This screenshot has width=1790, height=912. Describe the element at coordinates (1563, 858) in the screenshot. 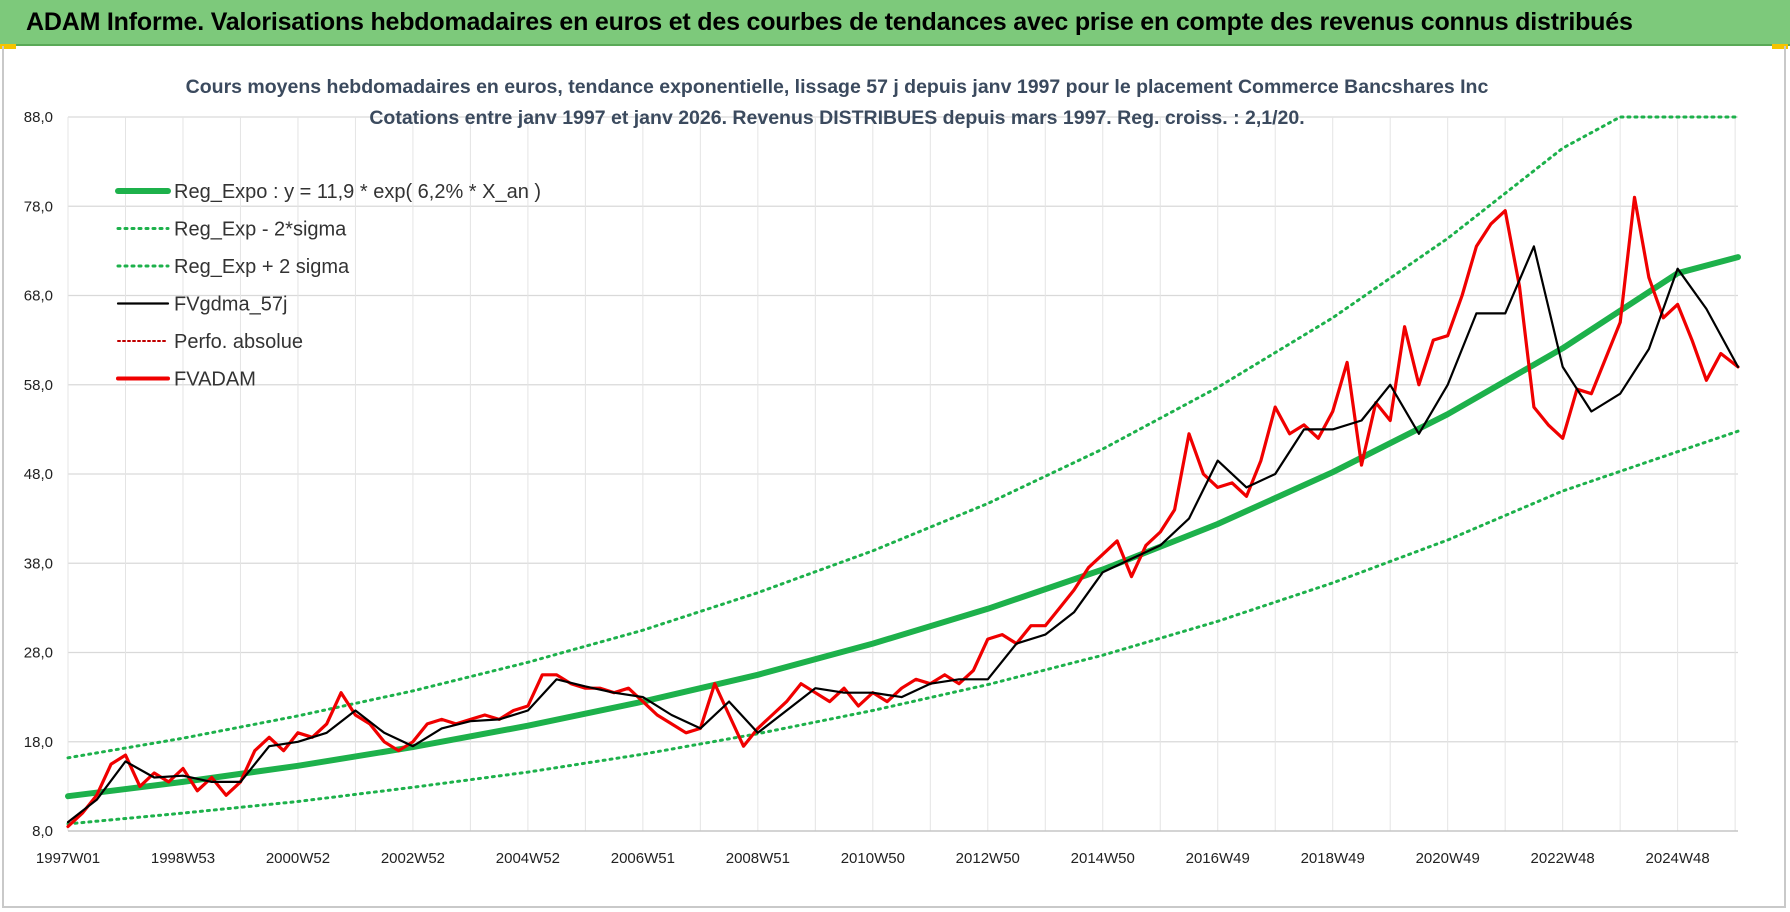

I see `x-tick-label: 2022W48` at that location.